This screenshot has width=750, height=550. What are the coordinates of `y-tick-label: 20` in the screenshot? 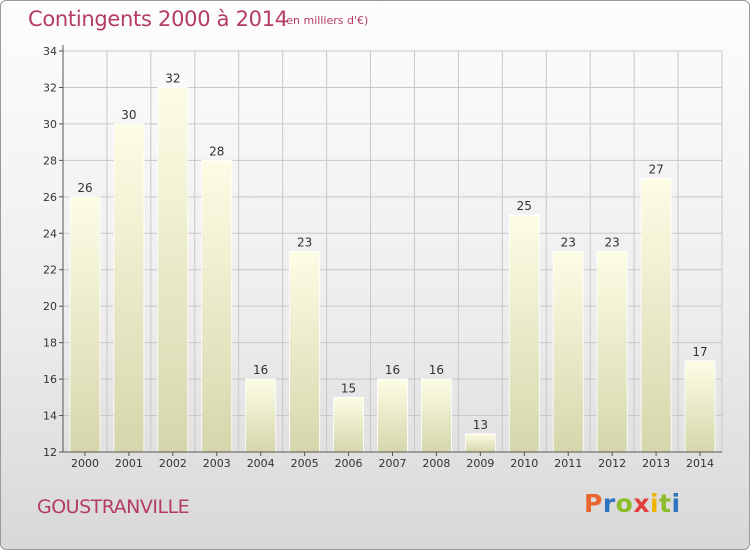 It's located at (50, 306).